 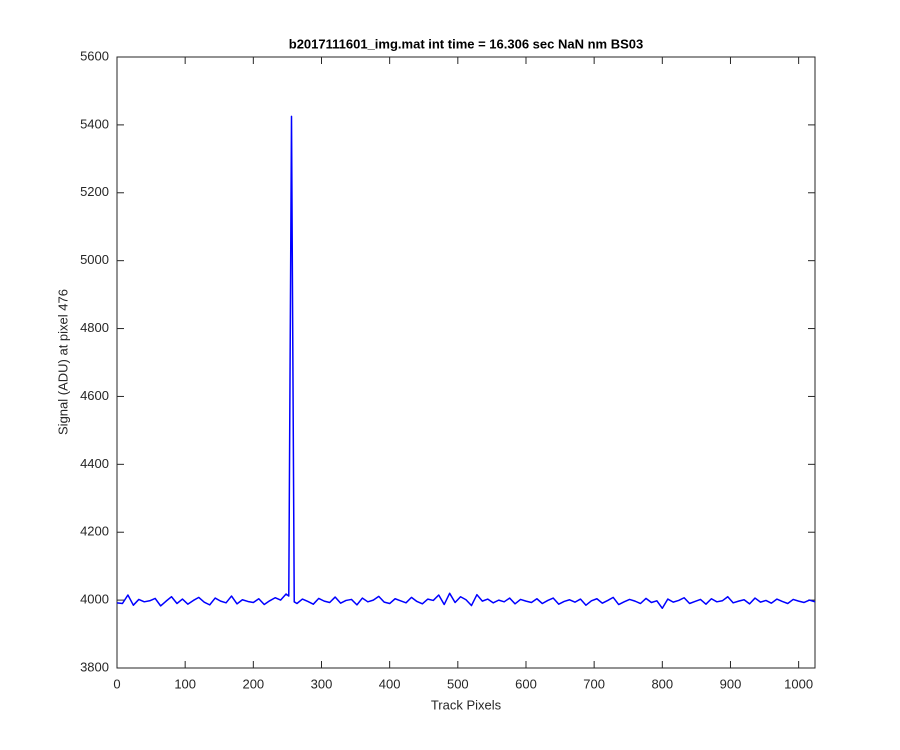 I want to click on y-tick-label: 4000, so click(x=94, y=599).